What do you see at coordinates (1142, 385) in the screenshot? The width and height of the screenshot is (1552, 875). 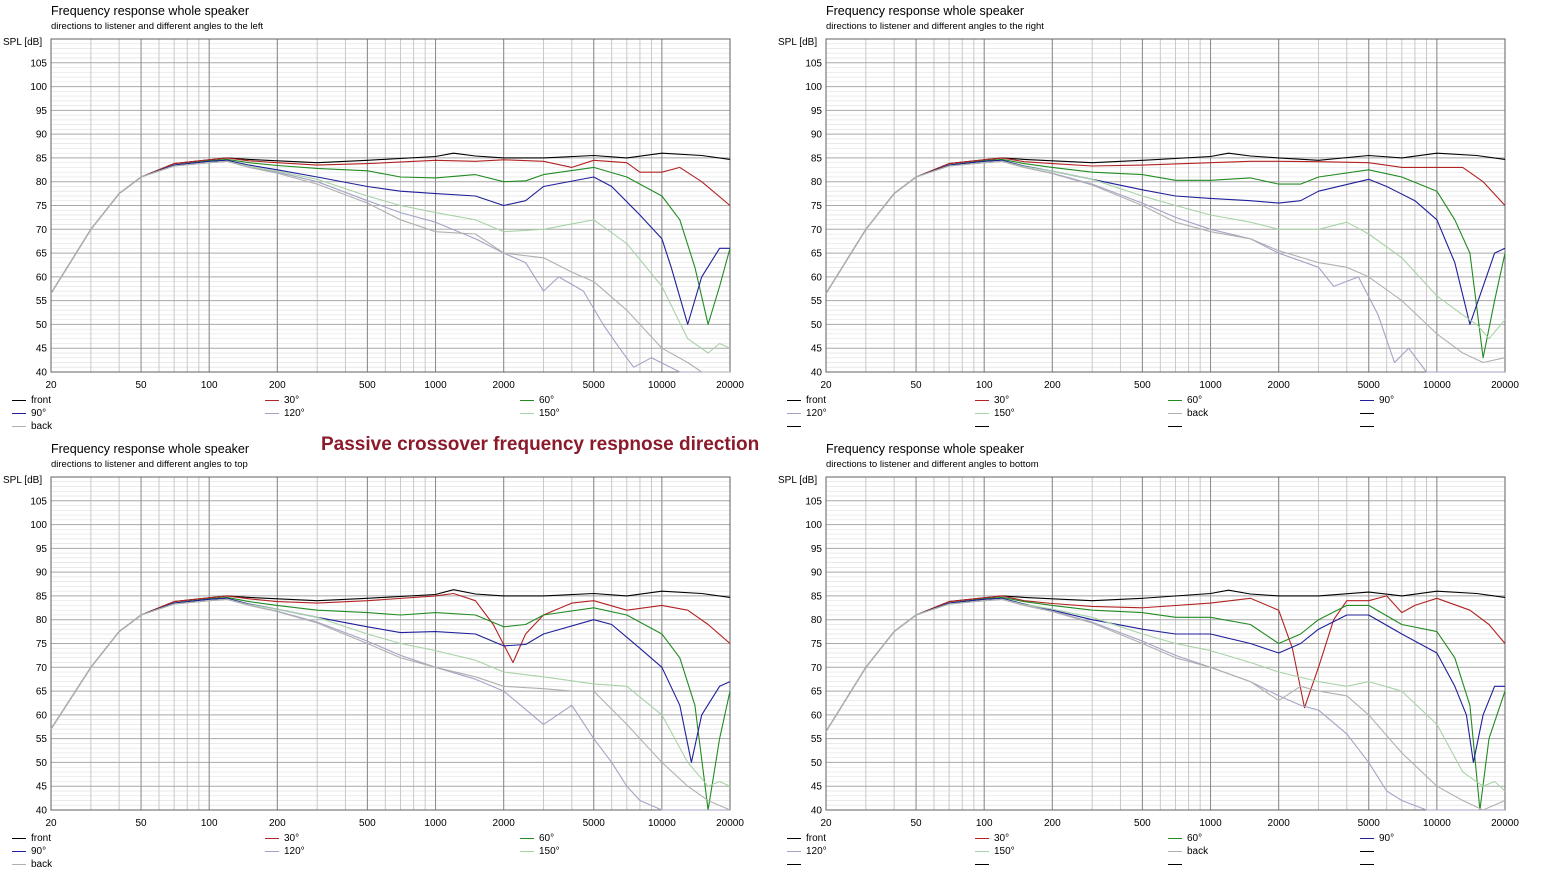 I see `x-tick-label: 500` at bounding box center [1142, 385].